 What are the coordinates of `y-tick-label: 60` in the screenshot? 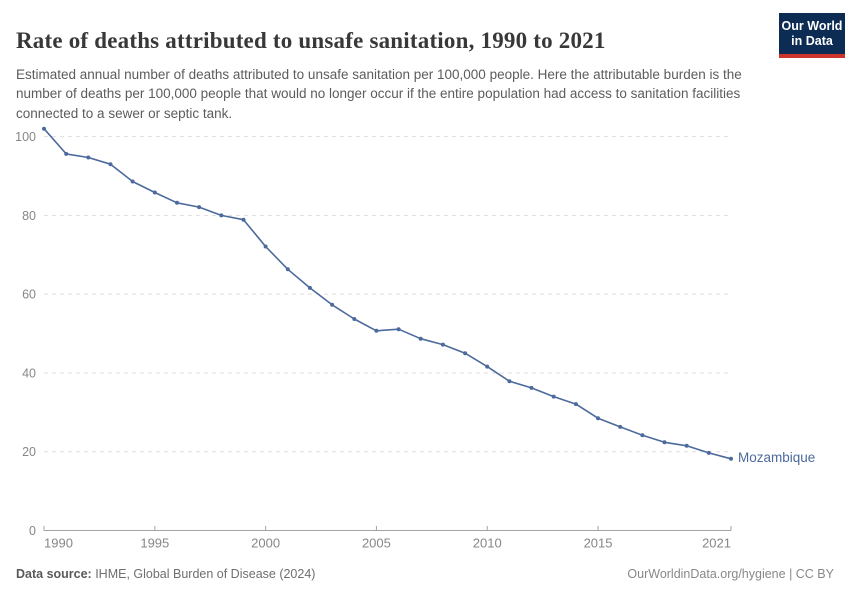 It's located at (29, 295).